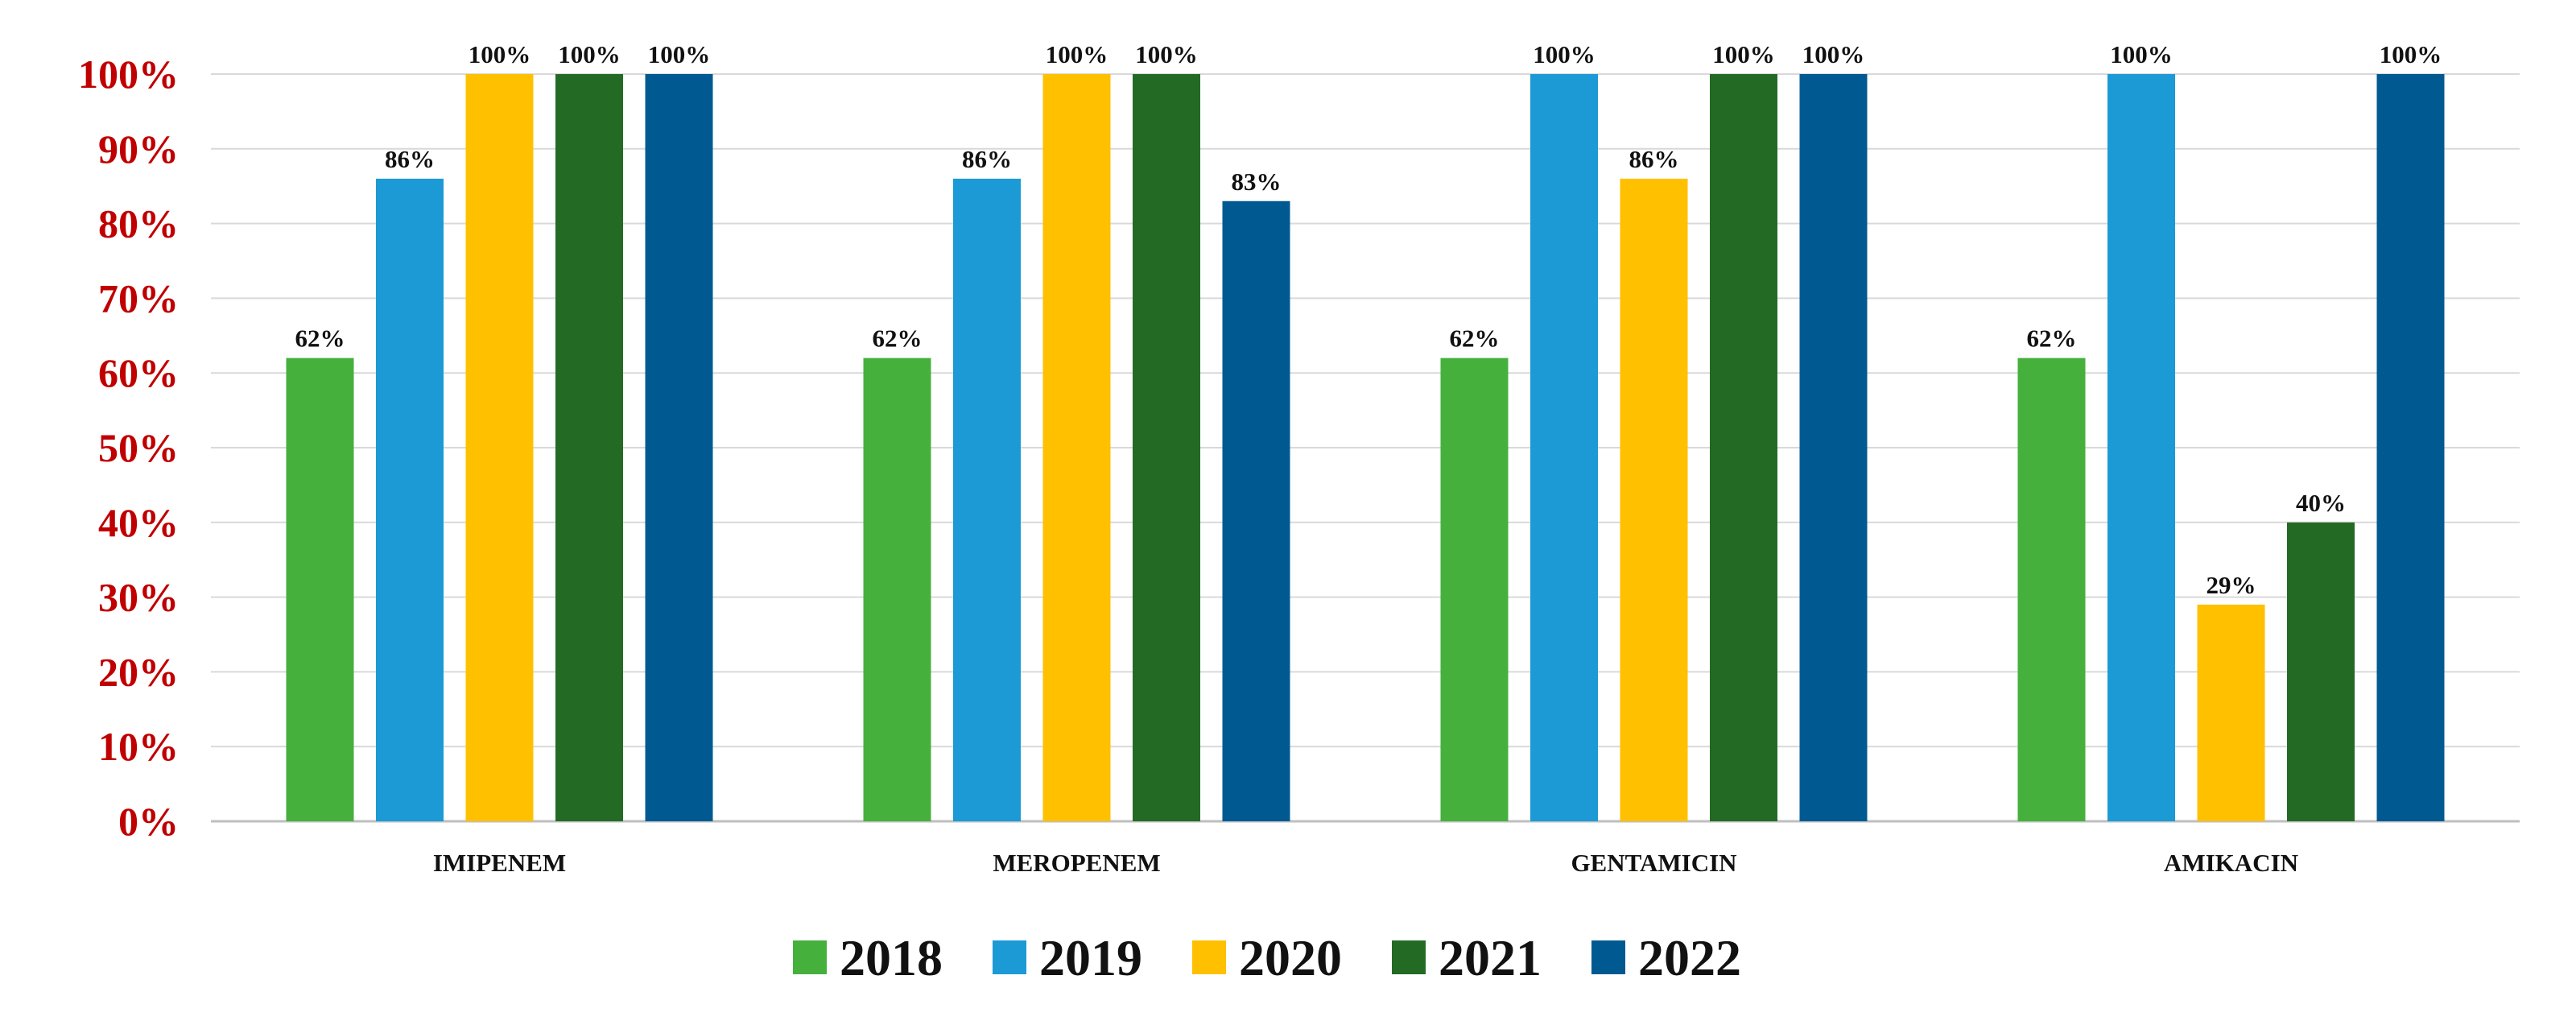 This screenshot has height=1025, width=2576. I want to click on legend-label-2020: 2020, so click(1290, 957).